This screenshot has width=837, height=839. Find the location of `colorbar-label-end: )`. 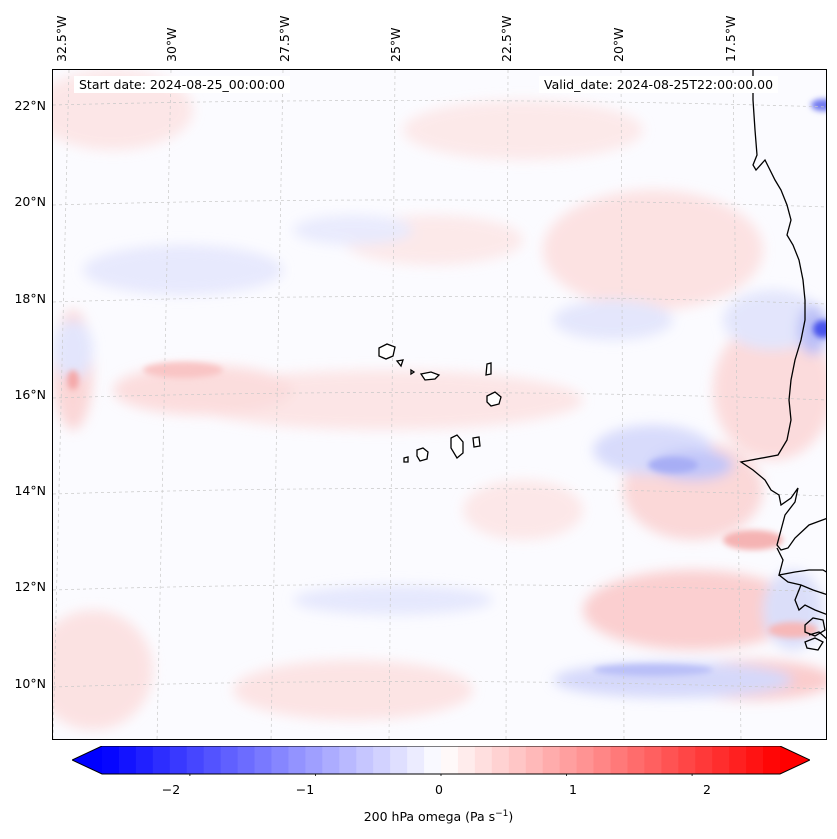

colorbar-label-end: ) is located at coordinates (511, 817).